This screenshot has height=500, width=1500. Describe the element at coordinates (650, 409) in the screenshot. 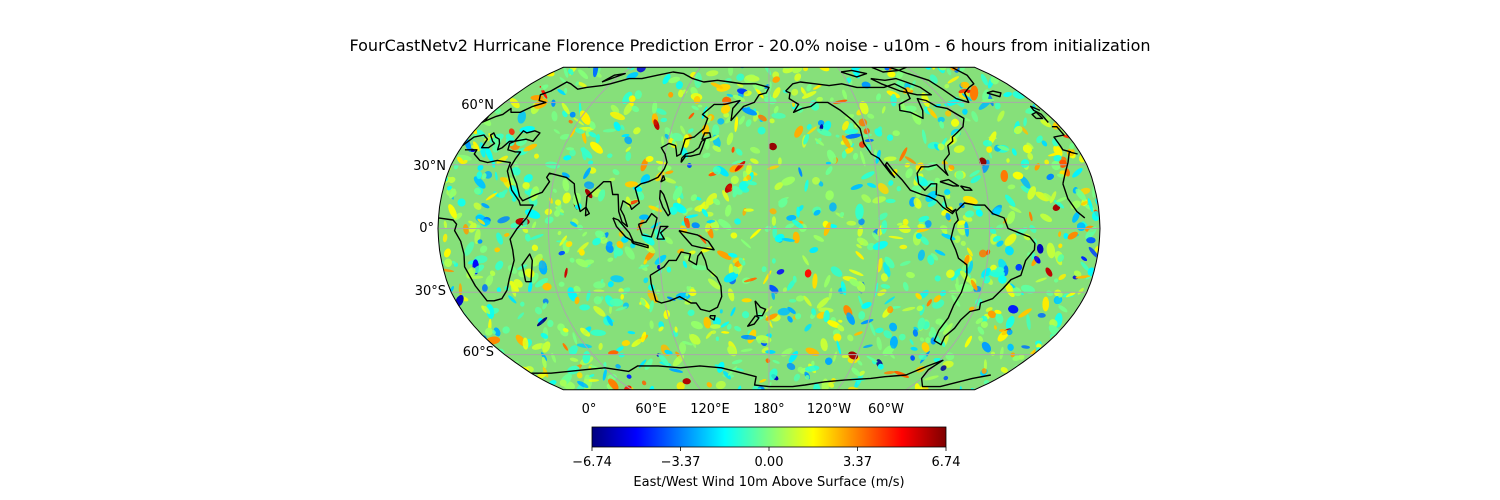

I see `lon-label-60e: 60°E` at that location.